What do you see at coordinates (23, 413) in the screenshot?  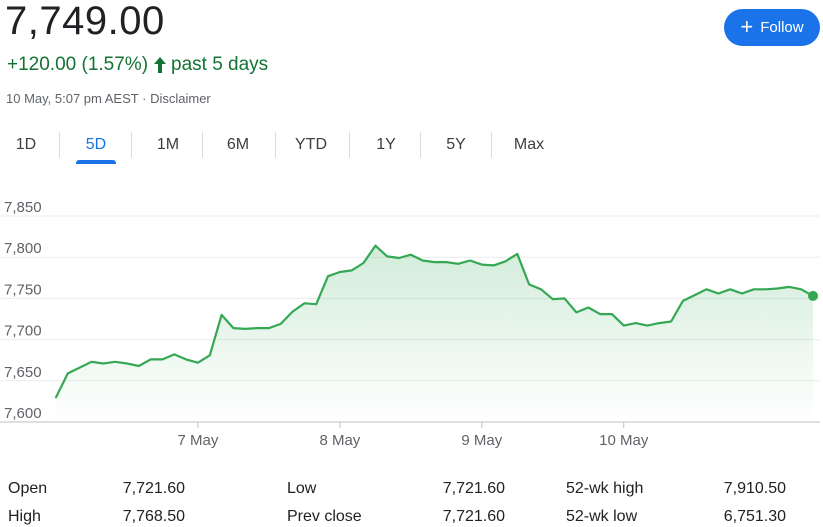 I see `y-tick-label: 7,600` at bounding box center [23, 413].